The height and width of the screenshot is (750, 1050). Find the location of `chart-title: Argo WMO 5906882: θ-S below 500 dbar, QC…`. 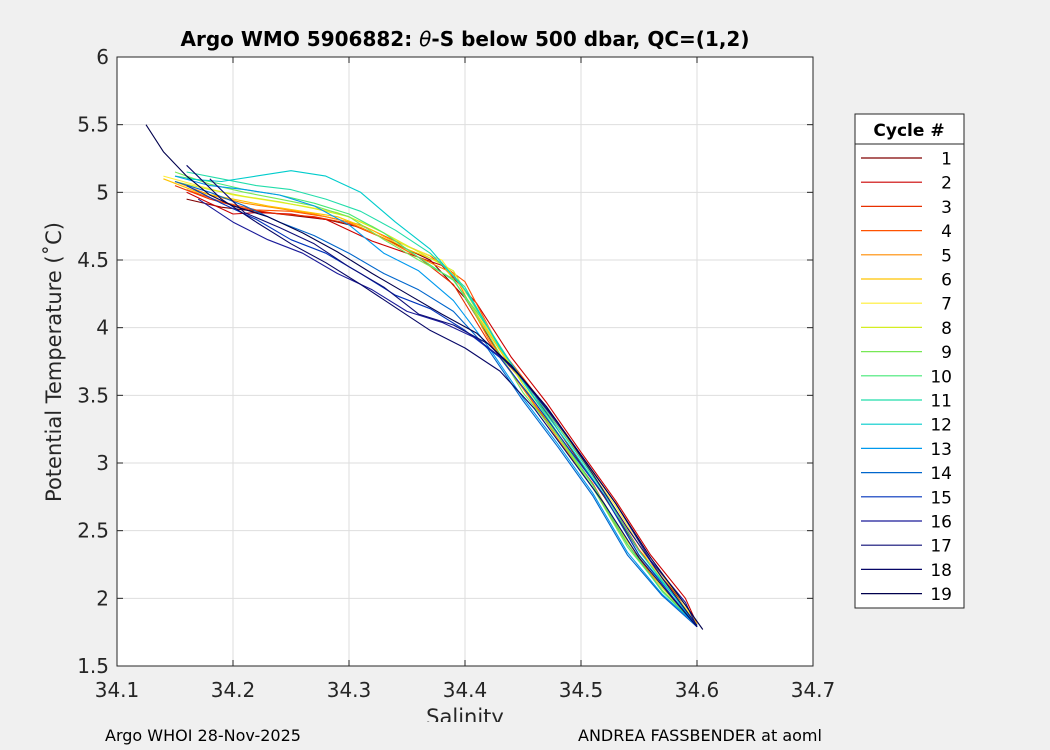

chart-title: Argo WMO 5906882: θ-S below 500 dbar, QC… is located at coordinates (465, 39).